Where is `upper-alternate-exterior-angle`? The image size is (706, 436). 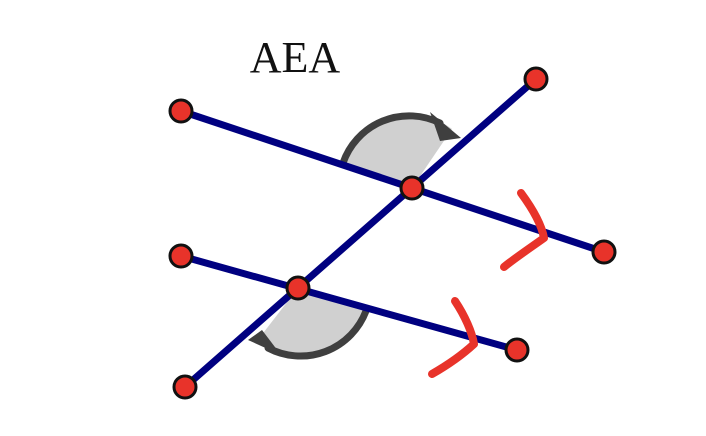 upper-alternate-exterior-angle is located at coordinates (397, 151).